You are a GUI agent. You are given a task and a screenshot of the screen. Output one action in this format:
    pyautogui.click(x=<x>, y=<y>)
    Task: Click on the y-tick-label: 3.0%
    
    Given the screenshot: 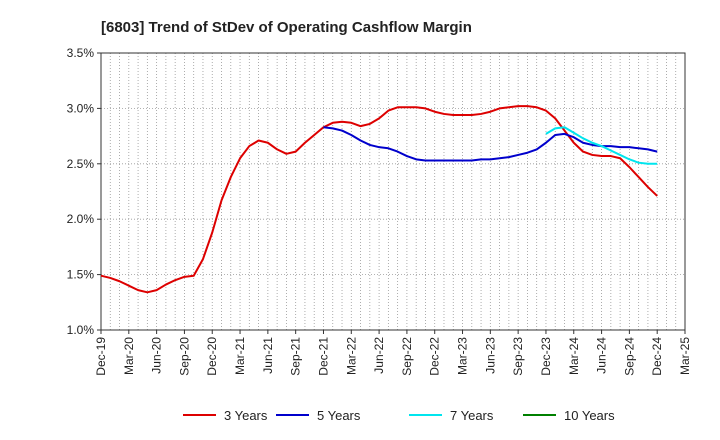 What is the action you would take?
    pyautogui.click(x=81, y=108)
    